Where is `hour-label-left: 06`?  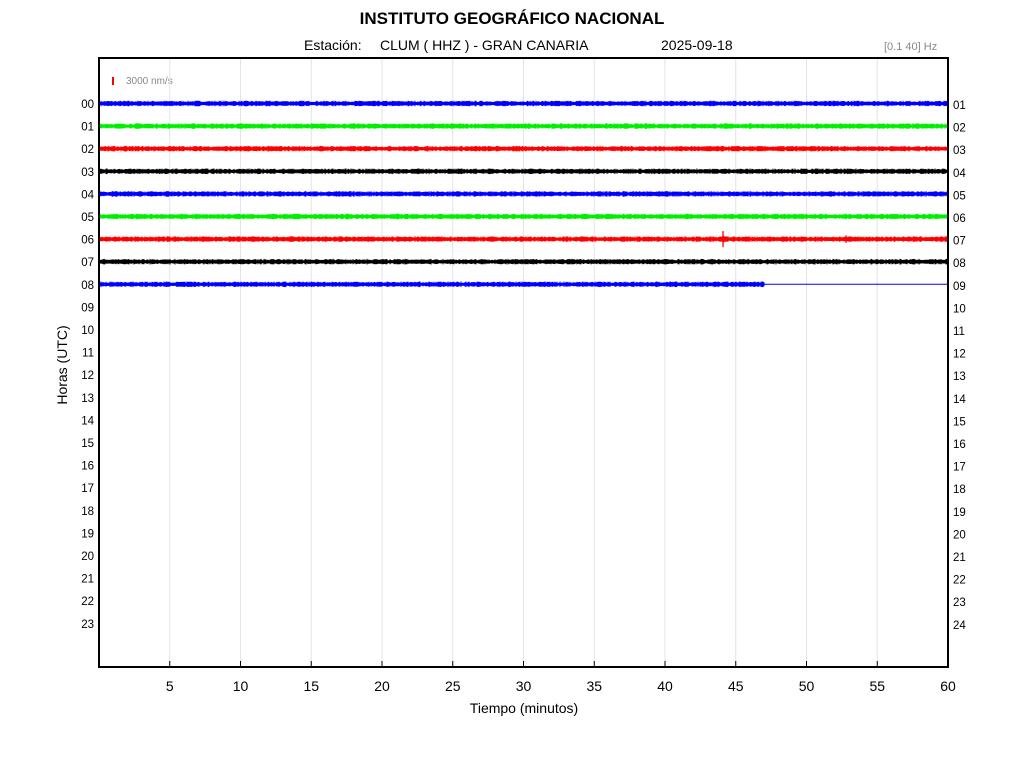
hour-label-left: 06 is located at coordinates (87, 241).